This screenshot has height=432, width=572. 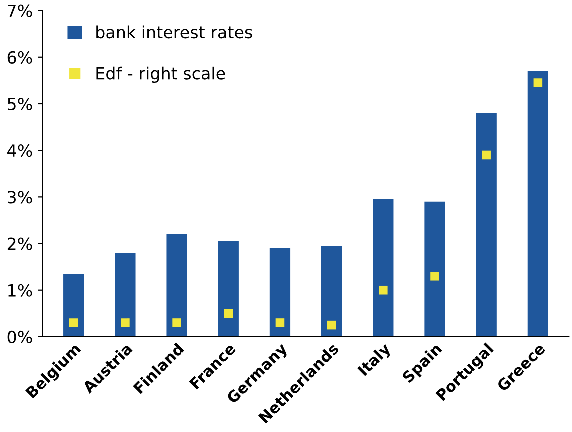 What do you see at coordinates (20, 197) in the screenshot?
I see `y-tick-label: 3%` at bounding box center [20, 197].